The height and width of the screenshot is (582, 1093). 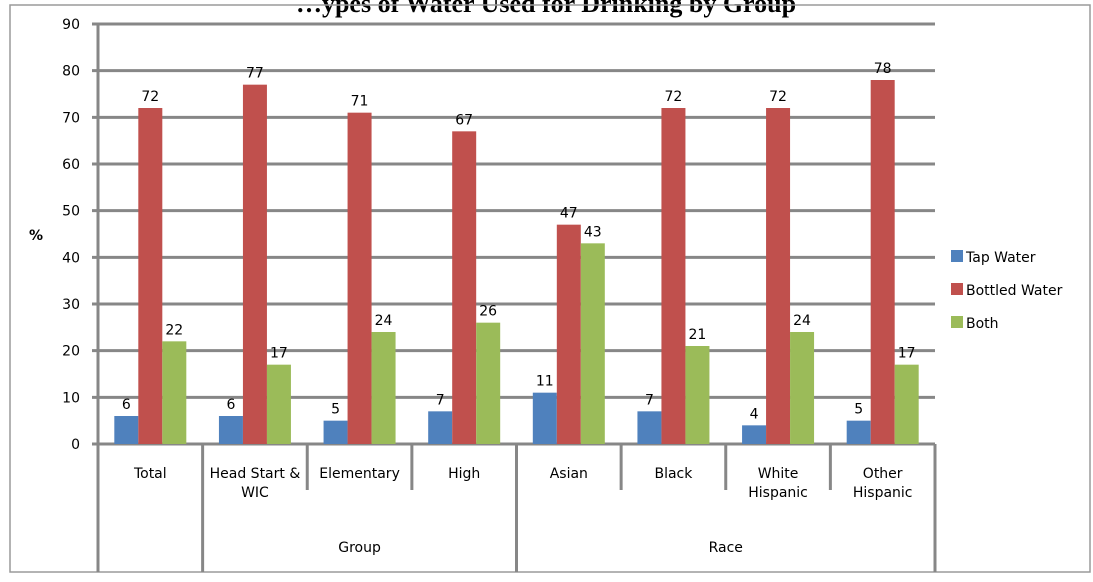 What do you see at coordinates (754, 414) in the screenshot?
I see `data-label: 4` at bounding box center [754, 414].